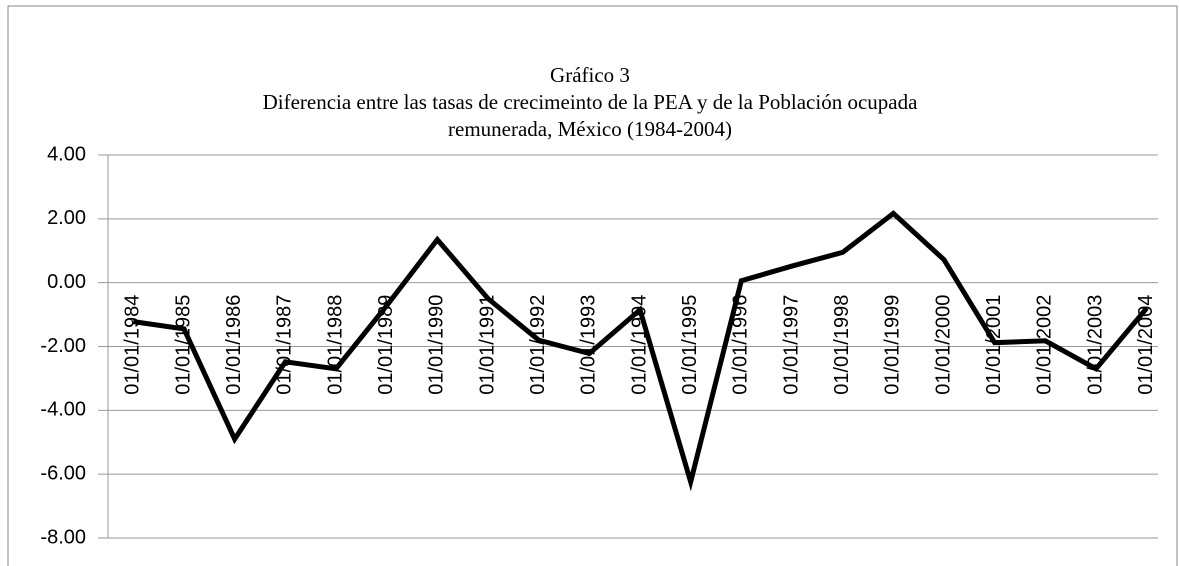  I want to click on y-tick-label: -4.00, so click(63, 410).